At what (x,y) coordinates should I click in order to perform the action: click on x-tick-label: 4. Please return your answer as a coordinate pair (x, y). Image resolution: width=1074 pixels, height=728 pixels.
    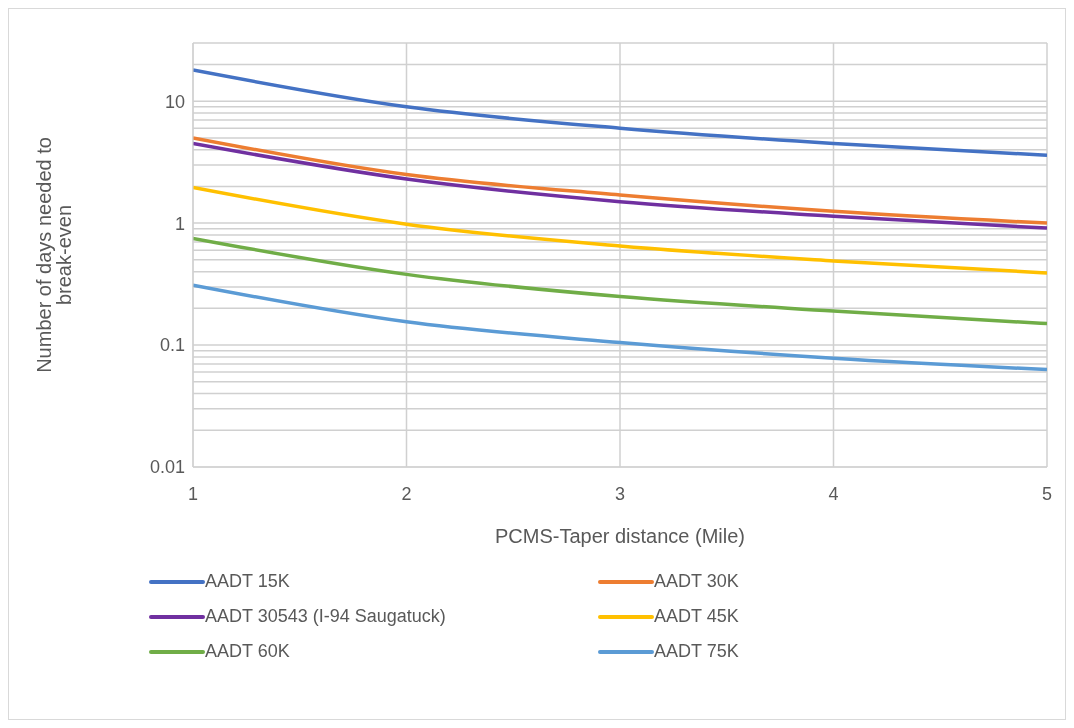
    Looking at the image, I should click on (833, 493).